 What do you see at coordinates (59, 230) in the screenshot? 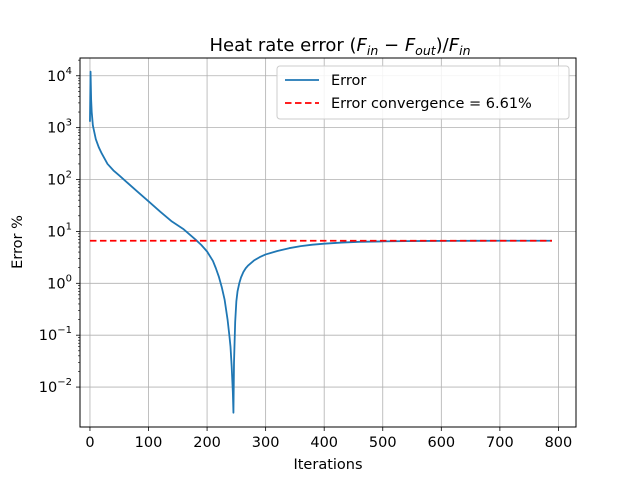
I see `y-tick-label: 10¹` at bounding box center [59, 230].